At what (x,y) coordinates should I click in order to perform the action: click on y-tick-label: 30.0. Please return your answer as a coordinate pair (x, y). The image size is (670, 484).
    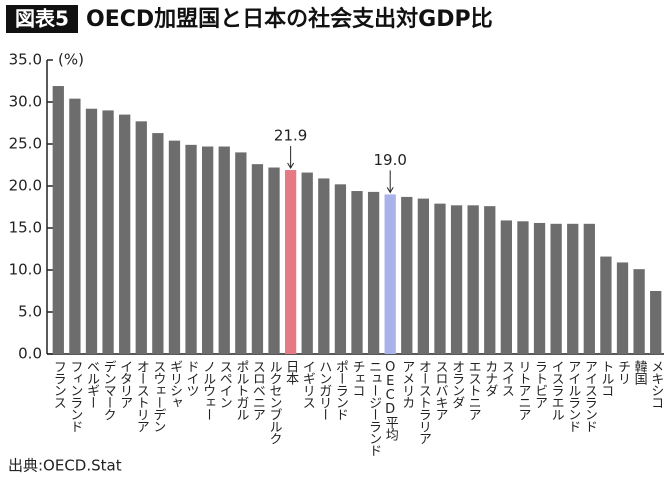
    Looking at the image, I should click on (25, 102).